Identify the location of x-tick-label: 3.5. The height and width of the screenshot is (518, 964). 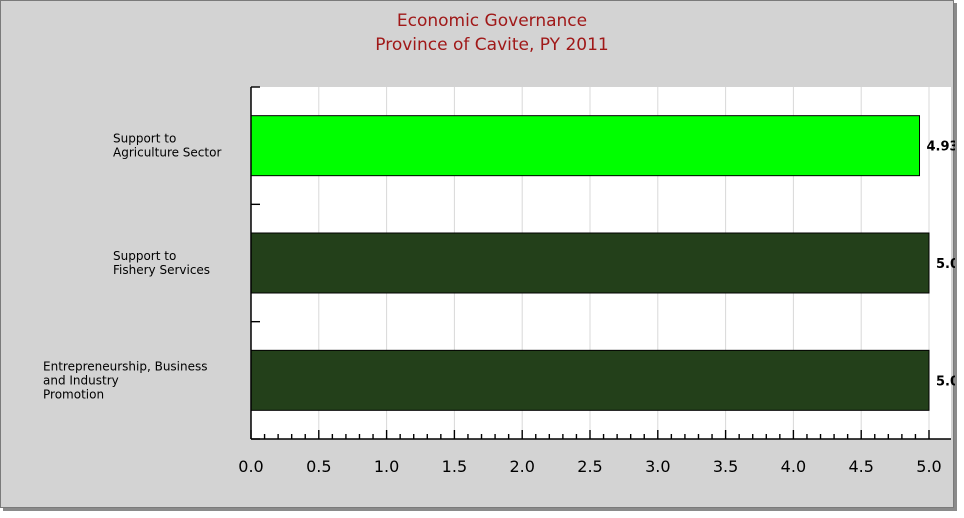
(725, 466).